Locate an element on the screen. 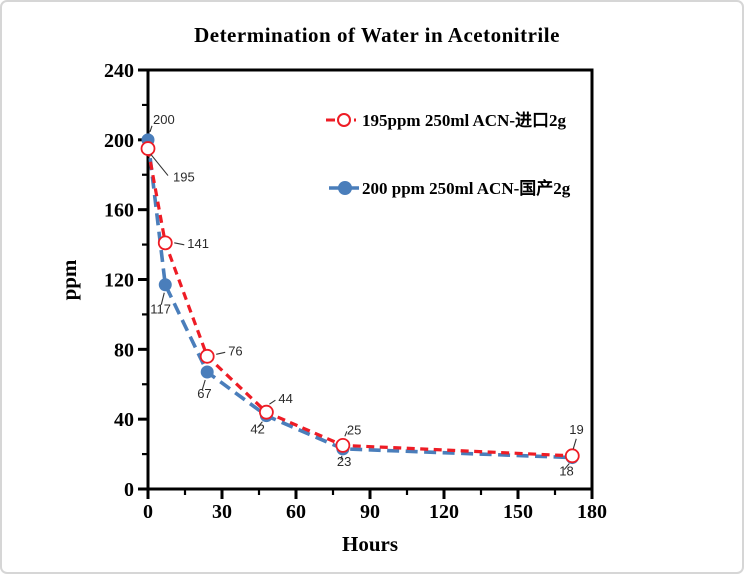 This screenshot has width=744, height=574. legend-label-imported: 195ppm 250ml ACN-进口2g is located at coordinates (464, 120).